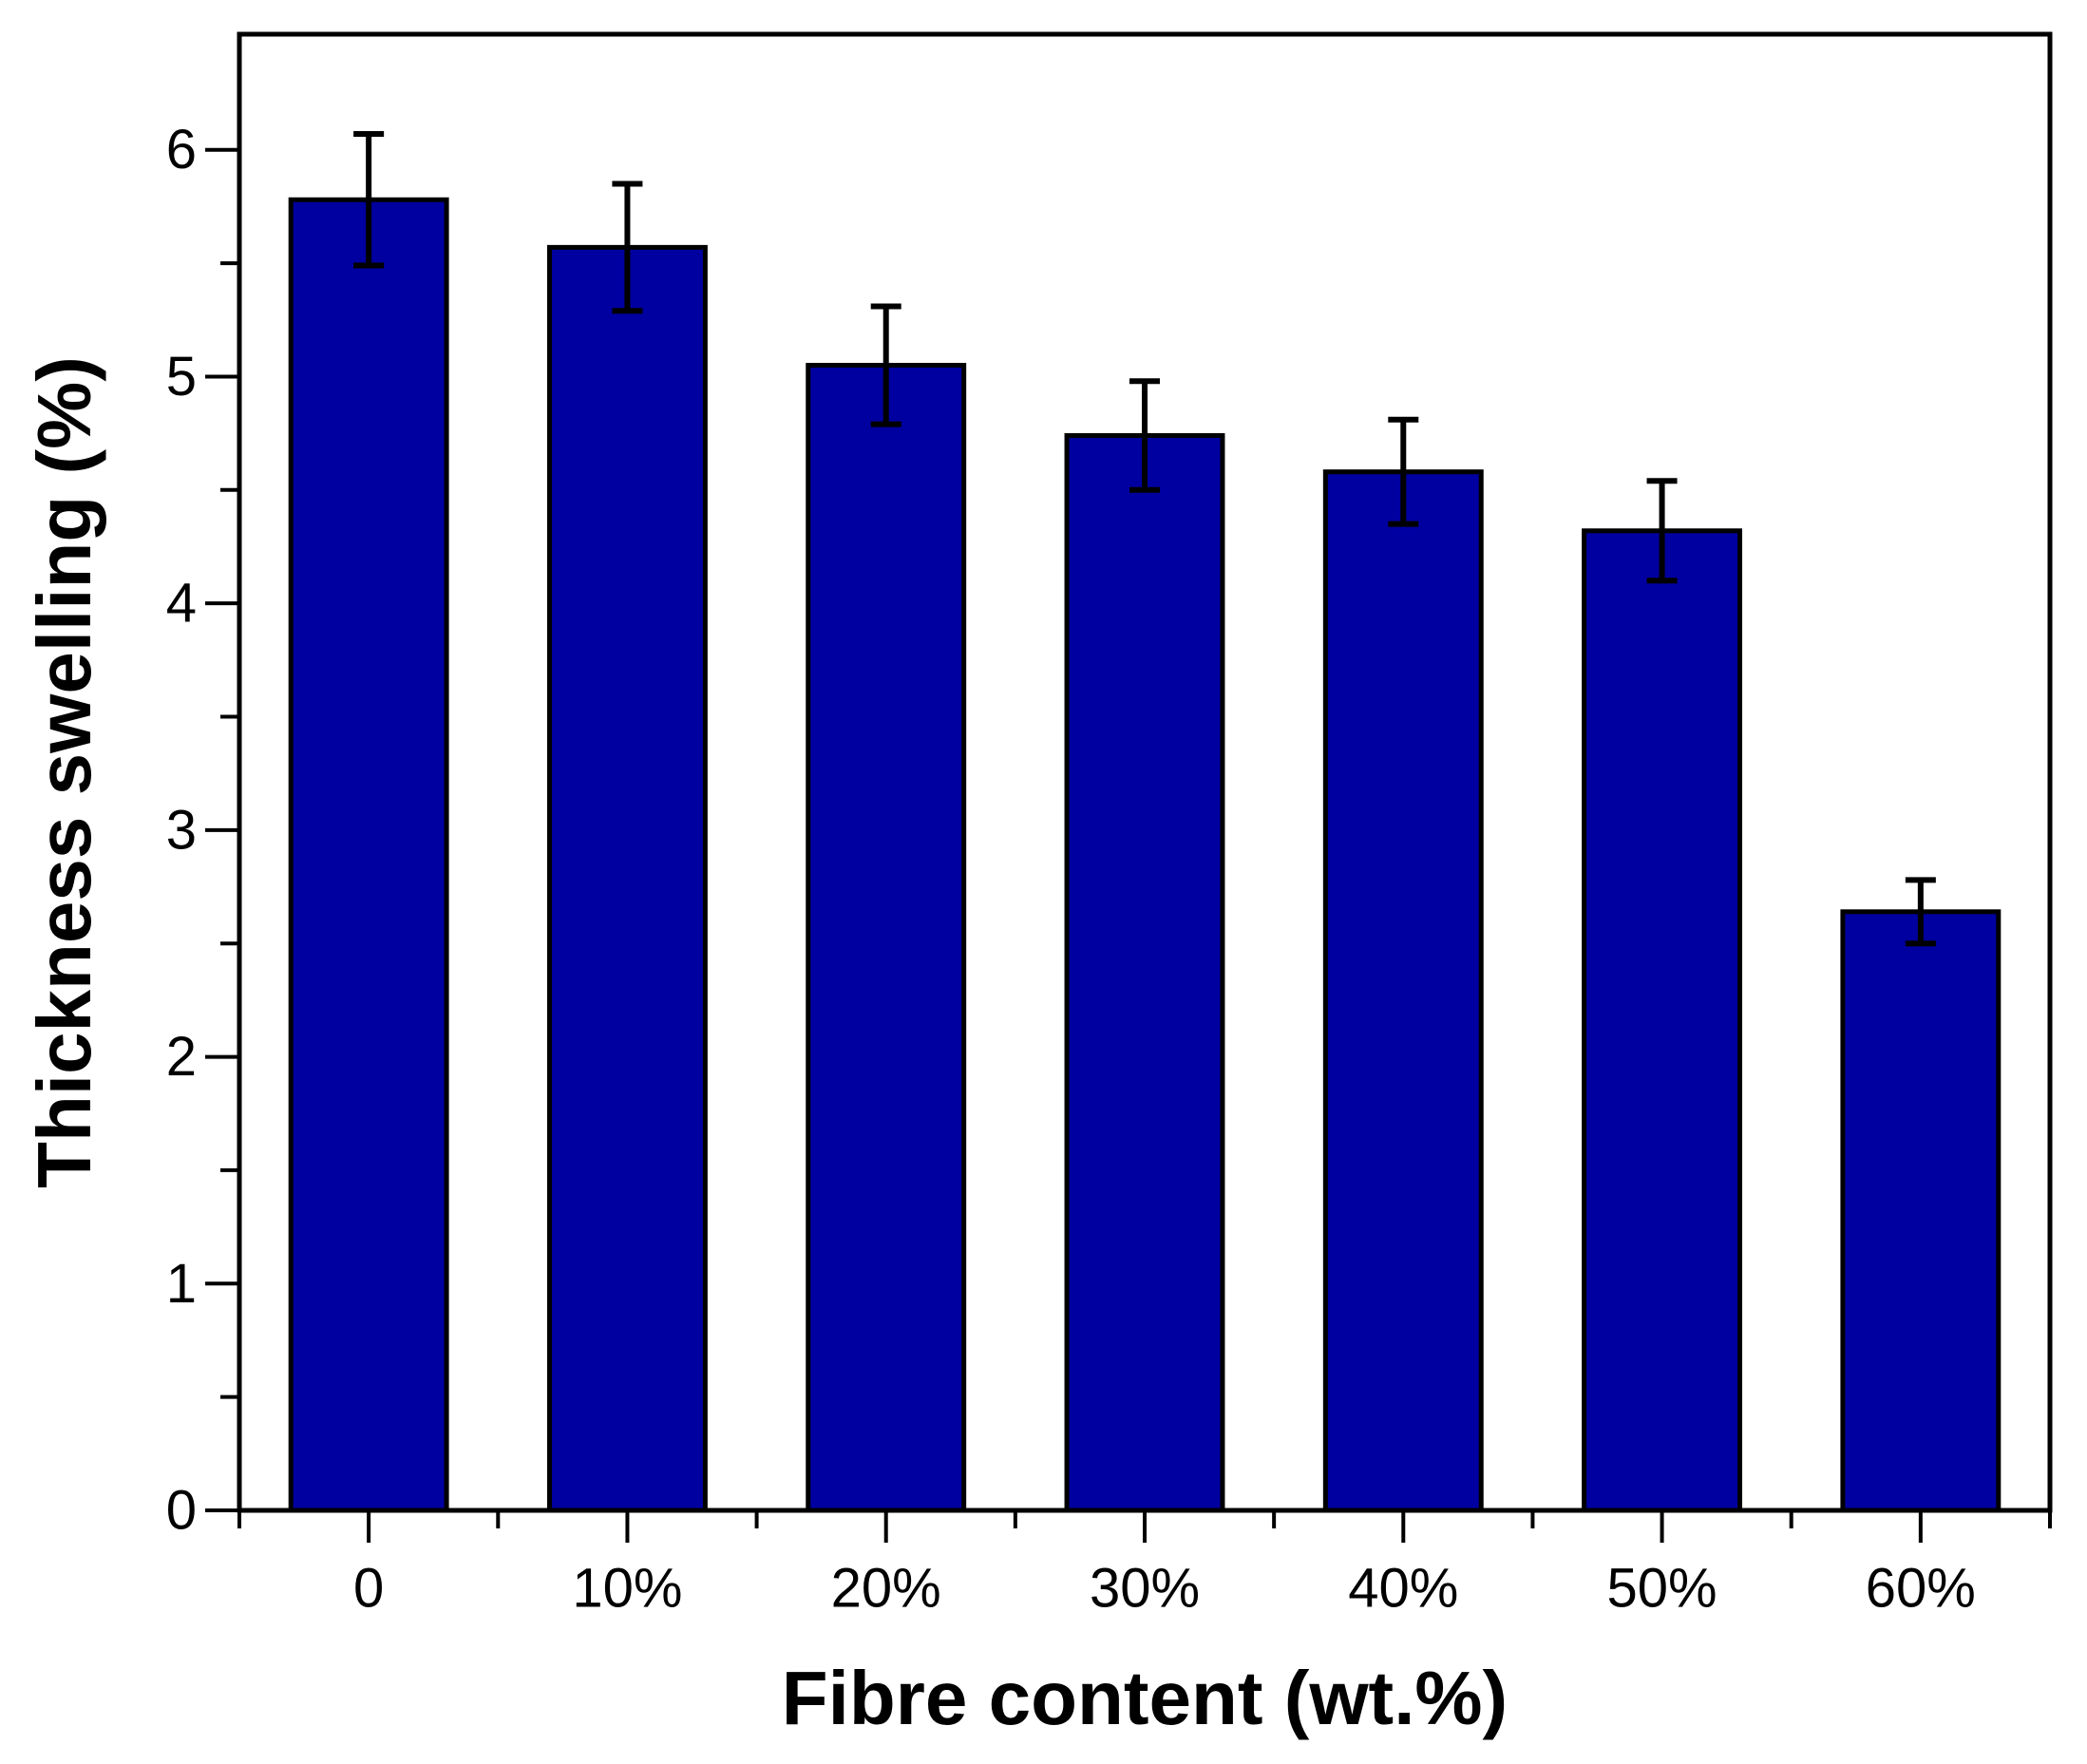 The image size is (2087, 1764). What do you see at coordinates (181, 1057) in the screenshot?
I see `y-tick-label: 2` at bounding box center [181, 1057].